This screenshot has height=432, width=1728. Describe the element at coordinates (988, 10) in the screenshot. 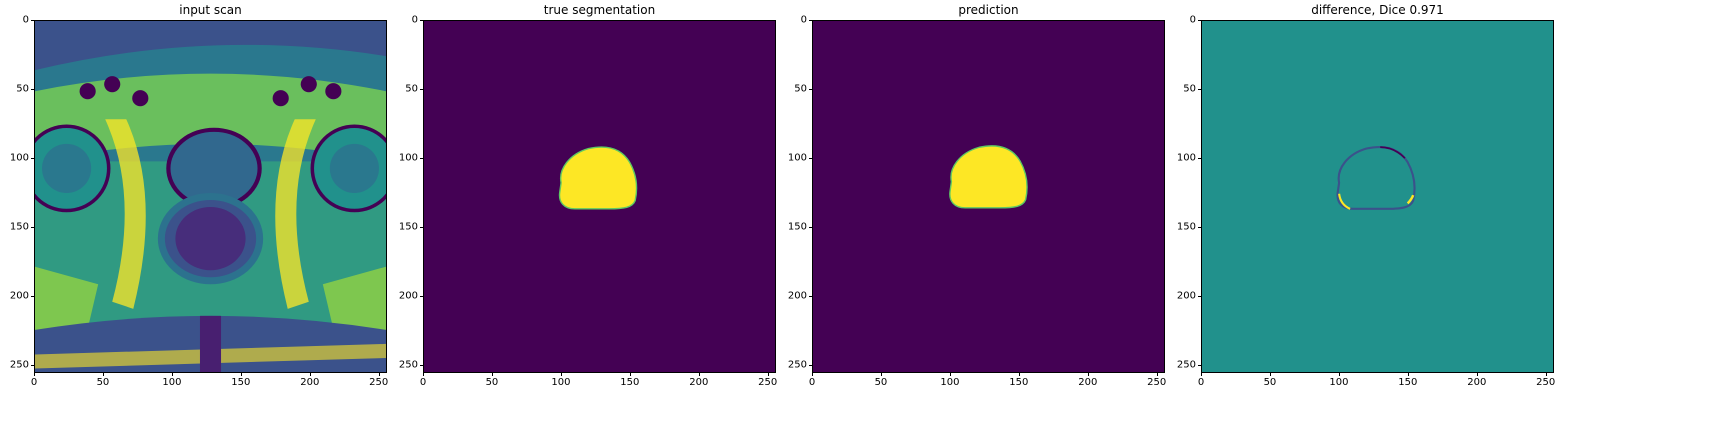

I see `panel-title: prediction` at that location.